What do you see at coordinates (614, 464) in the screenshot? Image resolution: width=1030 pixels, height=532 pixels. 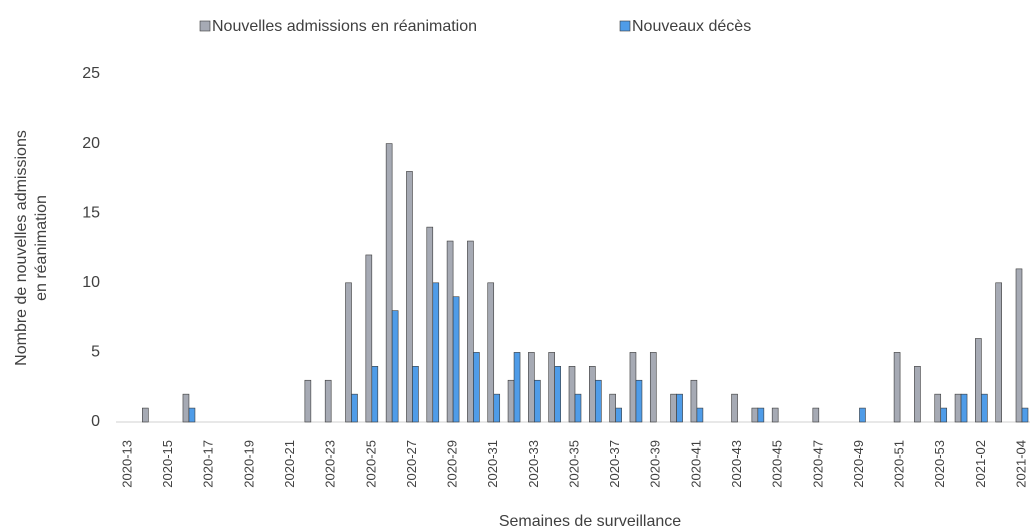 I see `x-tick-label: 2020-37` at bounding box center [614, 464].